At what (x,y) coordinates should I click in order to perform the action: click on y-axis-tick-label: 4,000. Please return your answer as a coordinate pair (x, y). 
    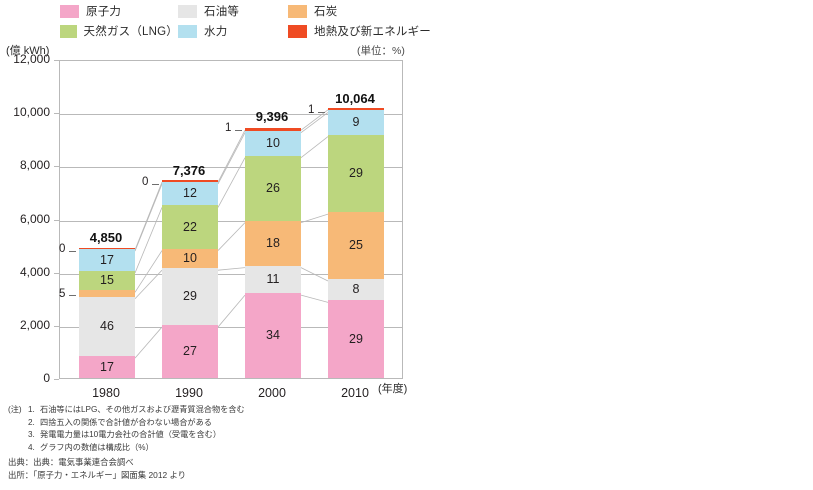
    Looking at the image, I should click on (34, 271).